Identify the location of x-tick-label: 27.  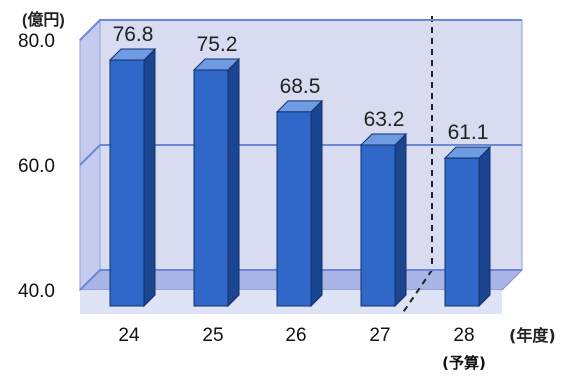
(379, 335).